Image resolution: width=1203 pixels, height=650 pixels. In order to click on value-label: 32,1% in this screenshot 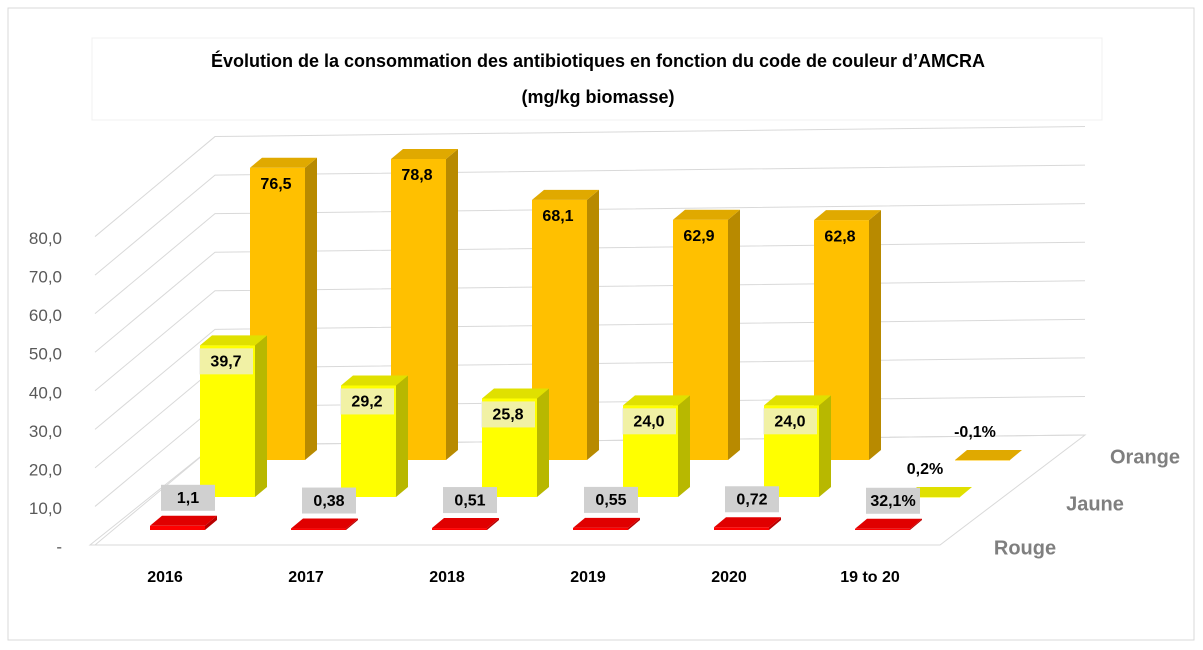, I will do `click(892, 501)`.